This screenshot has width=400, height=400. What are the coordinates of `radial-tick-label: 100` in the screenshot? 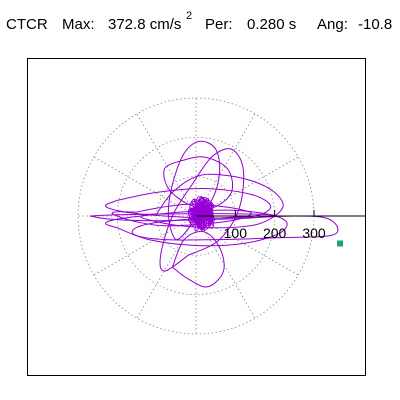 It's located at (236, 233).